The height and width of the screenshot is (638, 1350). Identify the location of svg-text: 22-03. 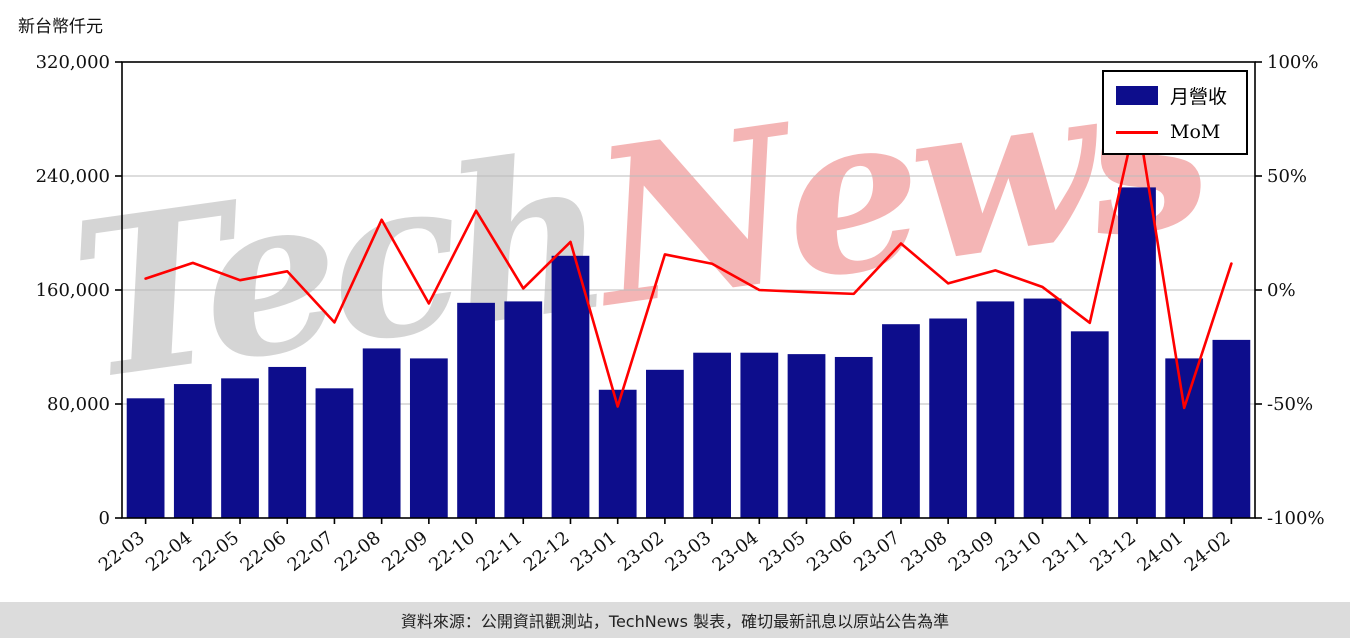
(122, 551).